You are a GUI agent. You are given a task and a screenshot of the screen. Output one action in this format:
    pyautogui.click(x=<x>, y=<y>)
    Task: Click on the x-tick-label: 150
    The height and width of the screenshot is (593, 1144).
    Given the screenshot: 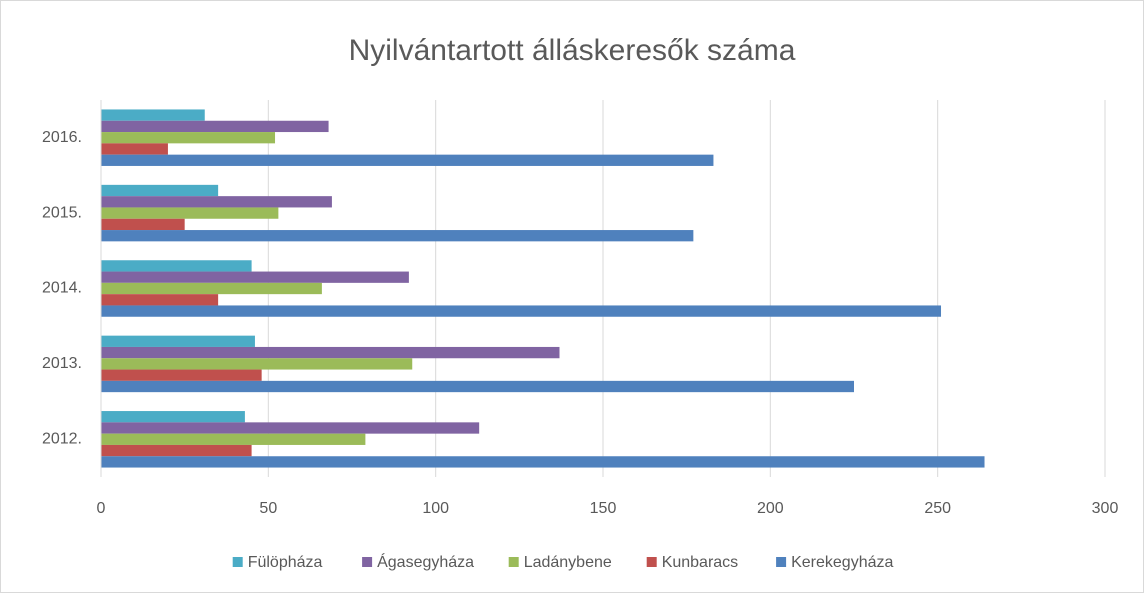 What is the action you would take?
    pyautogui.click(x=603, y=508)
    